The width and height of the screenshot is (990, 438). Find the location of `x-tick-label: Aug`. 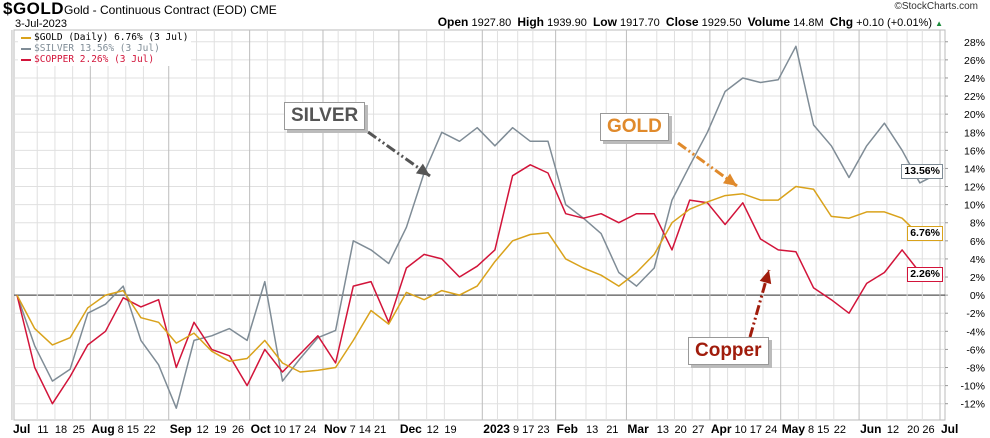

x-tick-label: Aug is located at coordinates (102, 429).